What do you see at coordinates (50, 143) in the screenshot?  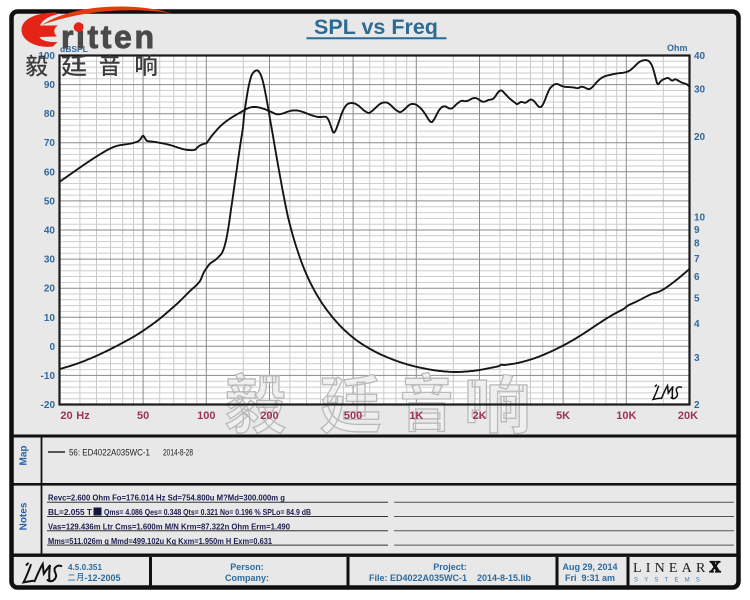 I see `svg-text: 70` at bounding box center [50, 143].